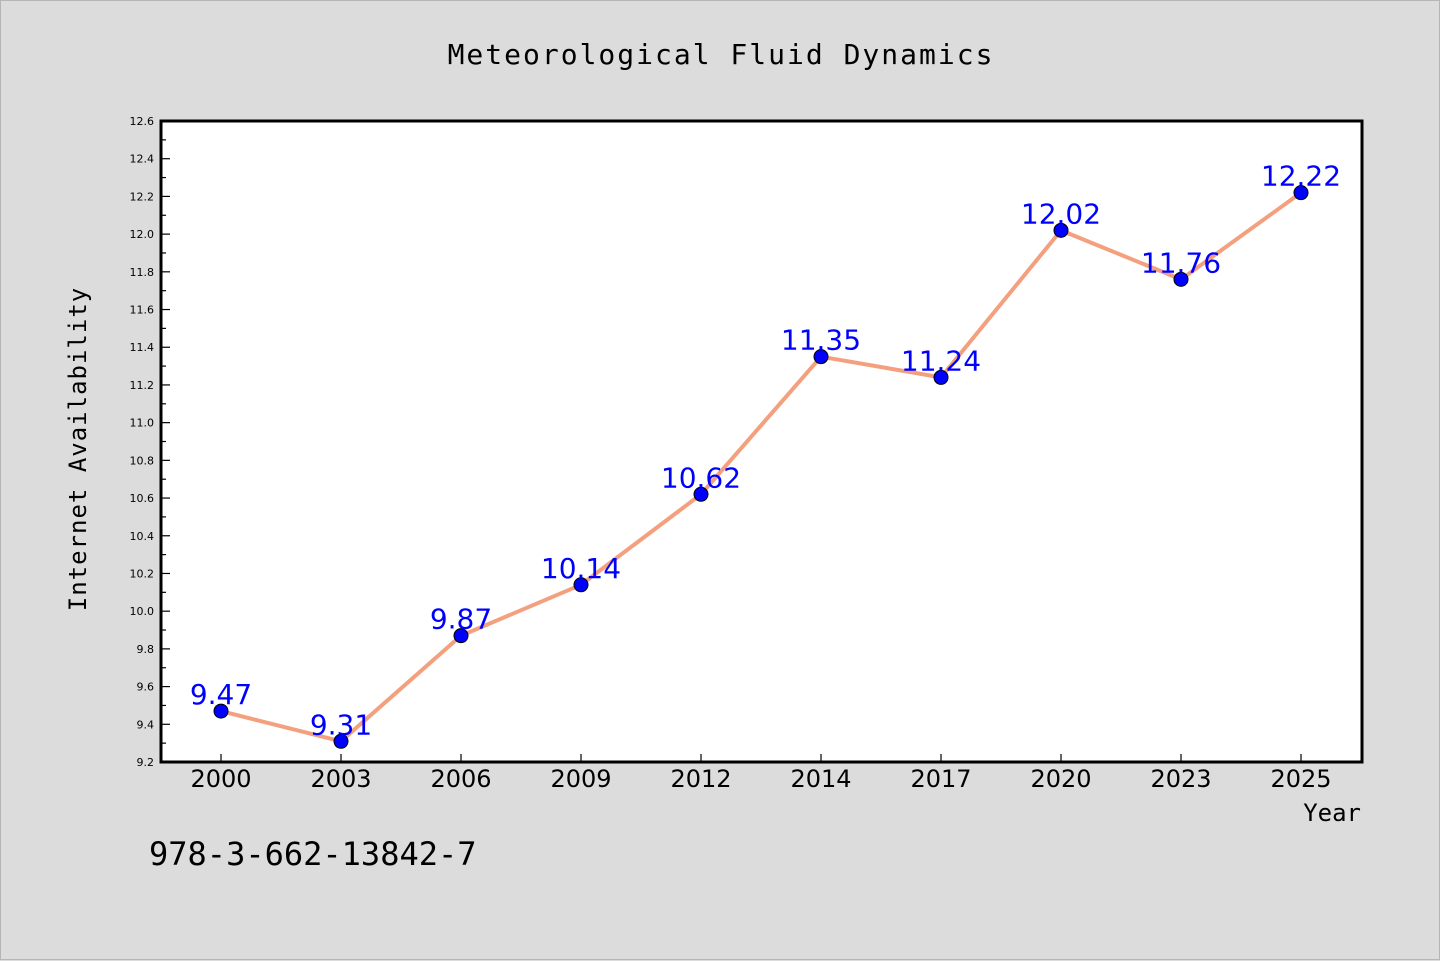 Image resolution: width=1440 pixels, height=961 pixels. What do you see at coordinates (142, 196) in the screenshot?
I see `y-tick-label: 12.2` at bounding box center [142, 196].